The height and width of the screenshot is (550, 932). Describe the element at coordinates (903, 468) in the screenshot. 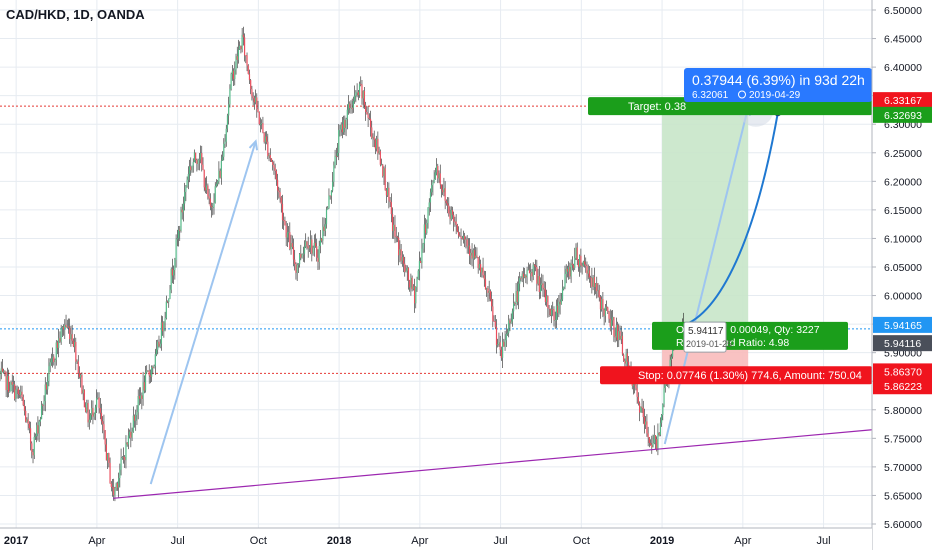

I see `y-tick-label: 5.70000` at that location.